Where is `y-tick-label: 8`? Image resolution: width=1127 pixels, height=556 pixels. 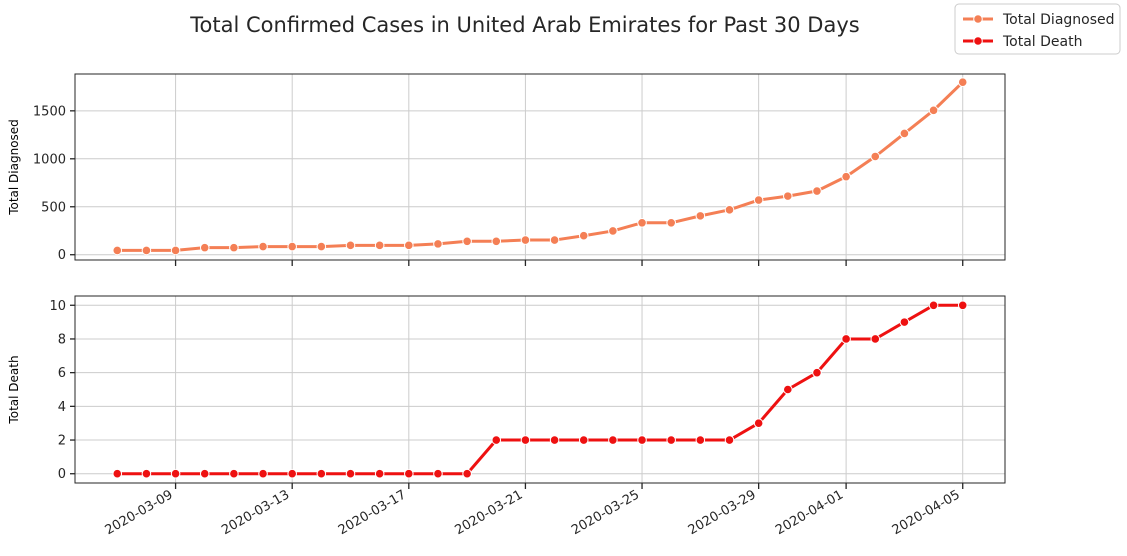 y-tick-label: 8 is located at coordinates (62, 339).